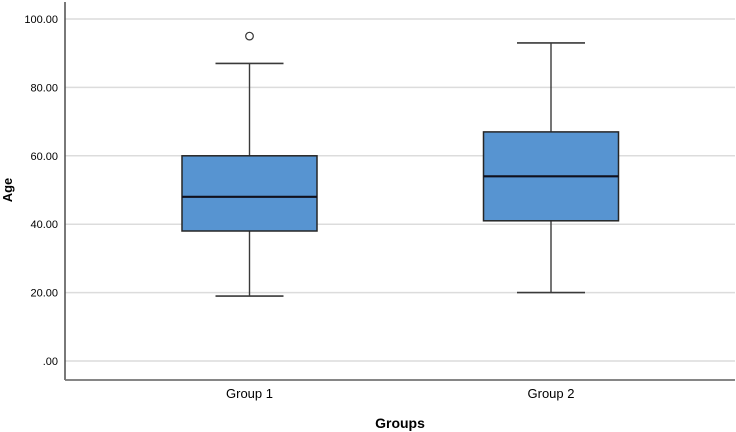 Image resolution: width=736 pixels, height=432 pixels. Describe the element at coordinates (41, 20) in the screenshot. I see `y-tick-label-100.00: 100.00` at that location.